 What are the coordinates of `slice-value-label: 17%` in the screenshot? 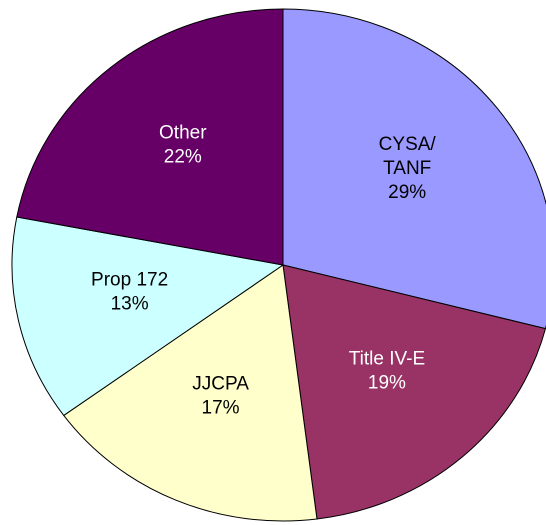 It's located at (221, 407).